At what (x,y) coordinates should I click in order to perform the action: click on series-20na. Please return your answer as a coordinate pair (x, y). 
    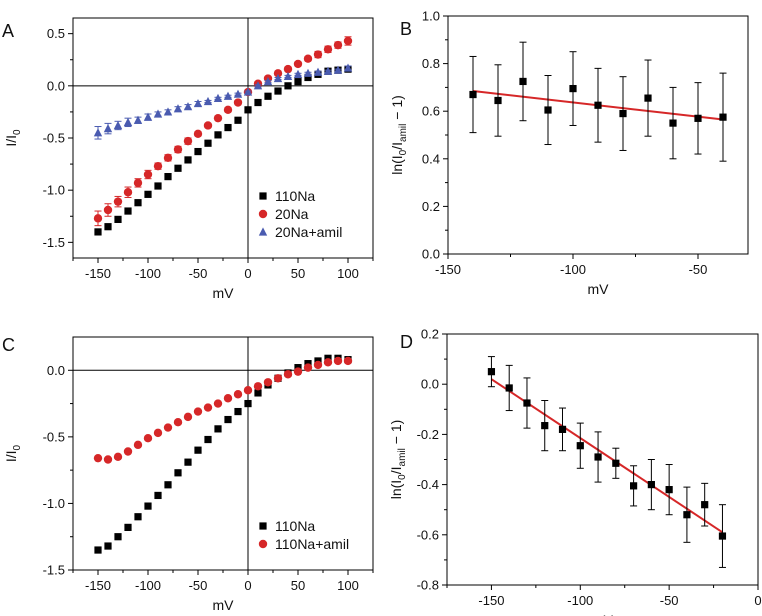
    Looking at the image, I should click on (223, 131).